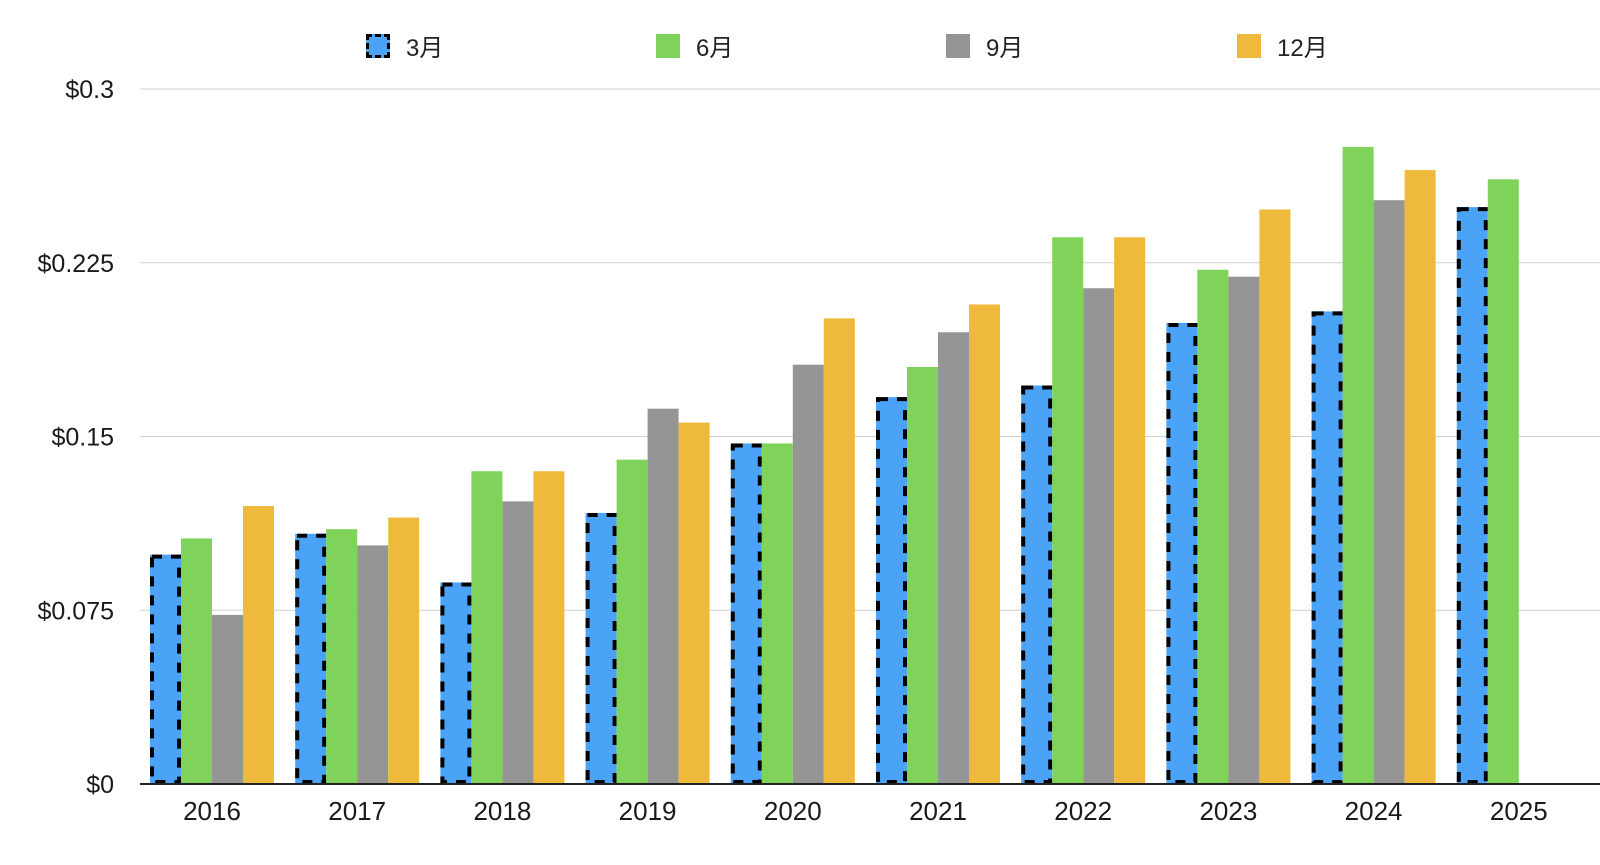 The height and width of the screenshot is (865, 1600). I want to click on bar-9月-2022, so click(1099, 536).